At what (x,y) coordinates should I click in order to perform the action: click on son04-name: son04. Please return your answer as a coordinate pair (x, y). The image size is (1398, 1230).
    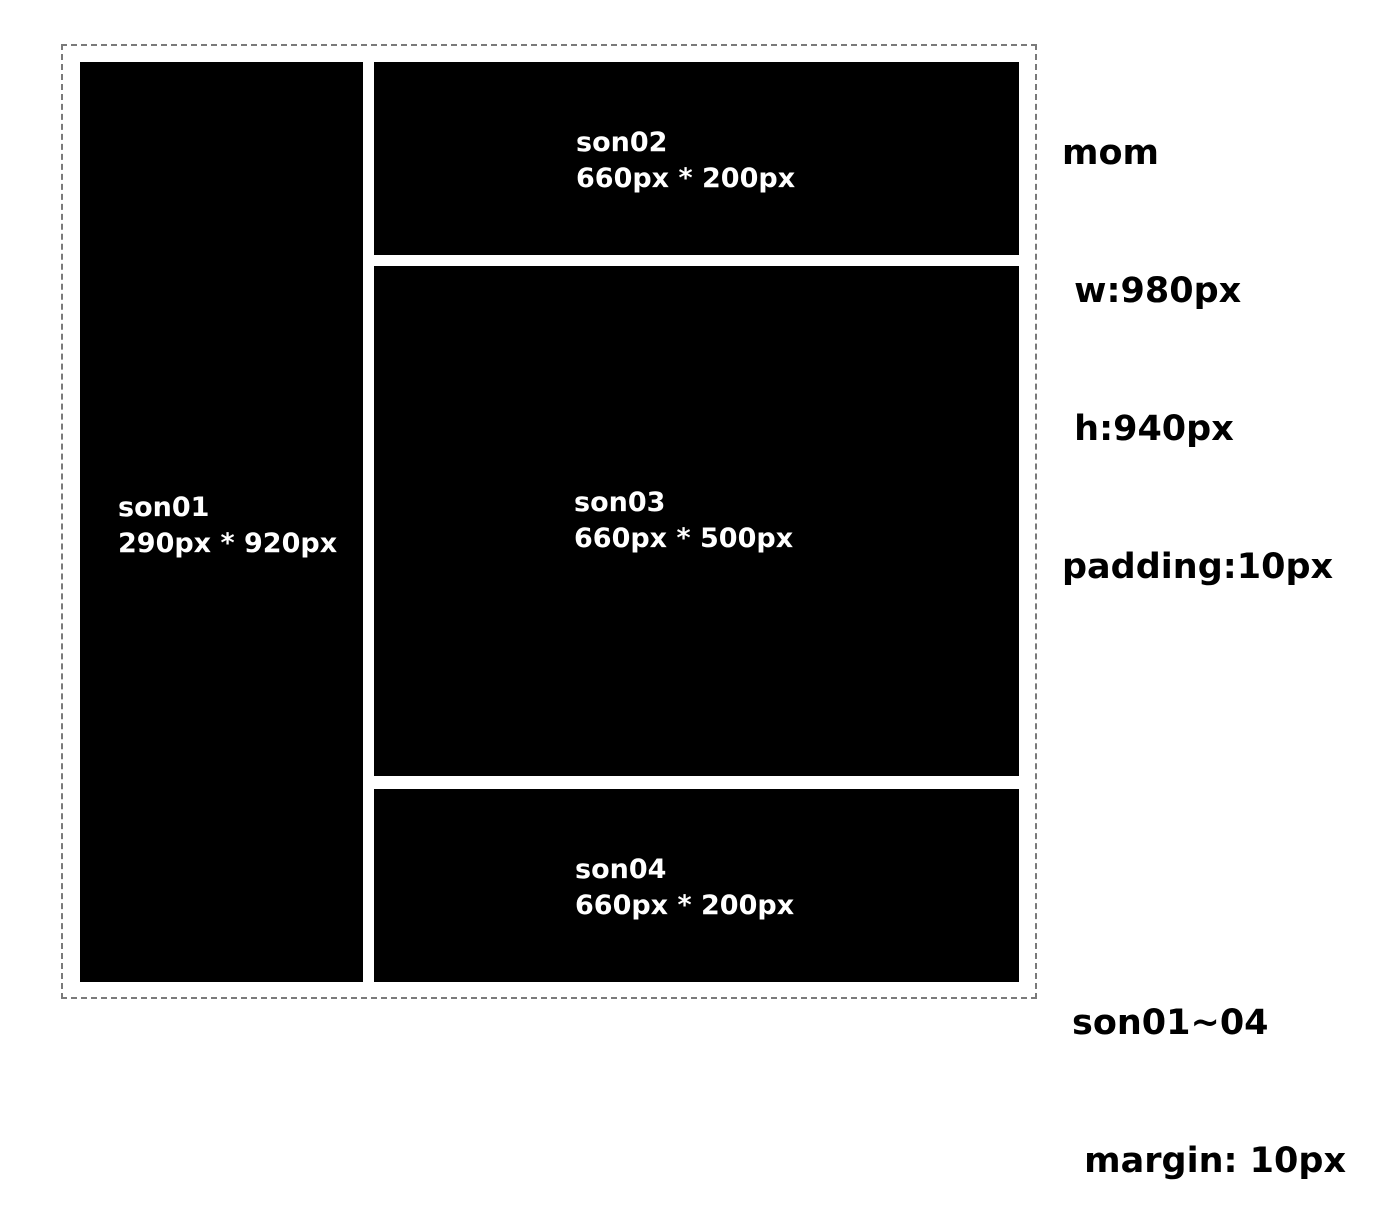
    Looking at the image, I should click on (621, 869).